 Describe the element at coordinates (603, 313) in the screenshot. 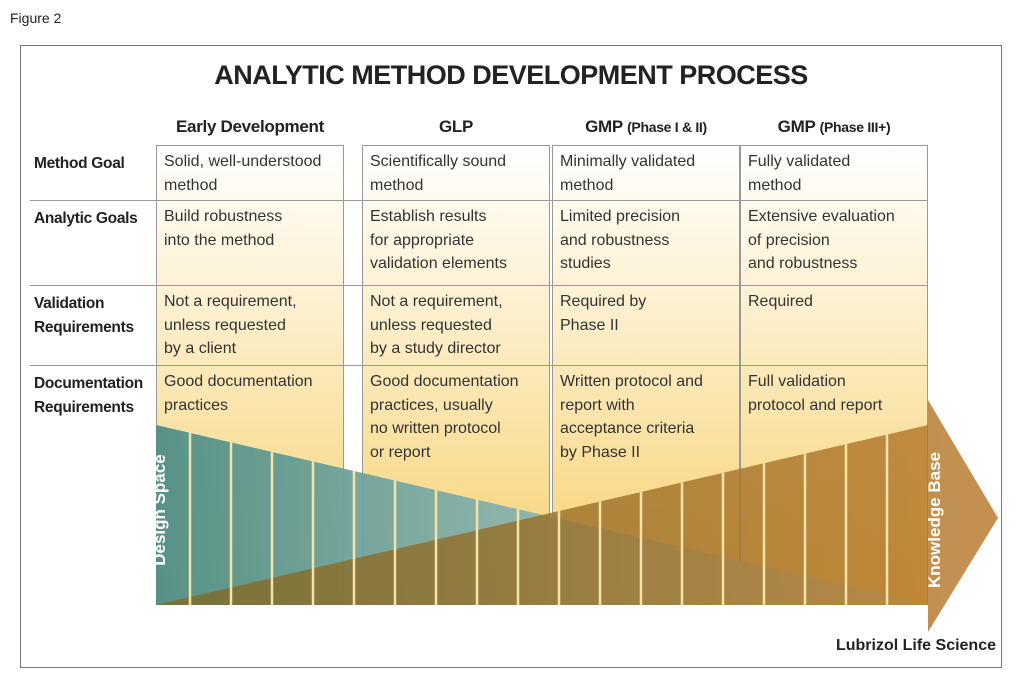

I see `cell: Required by Phase II` at that location.